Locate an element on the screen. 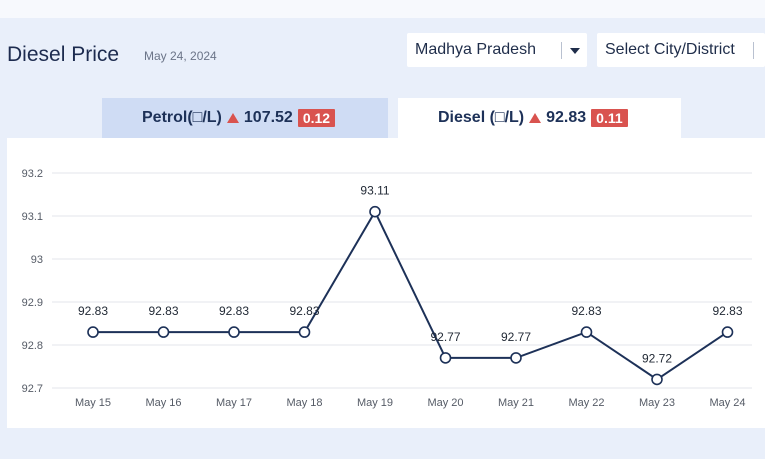 This screenshot has height=459, width=765. city-select-value: Select City/District is located at coordinates (670, 49).